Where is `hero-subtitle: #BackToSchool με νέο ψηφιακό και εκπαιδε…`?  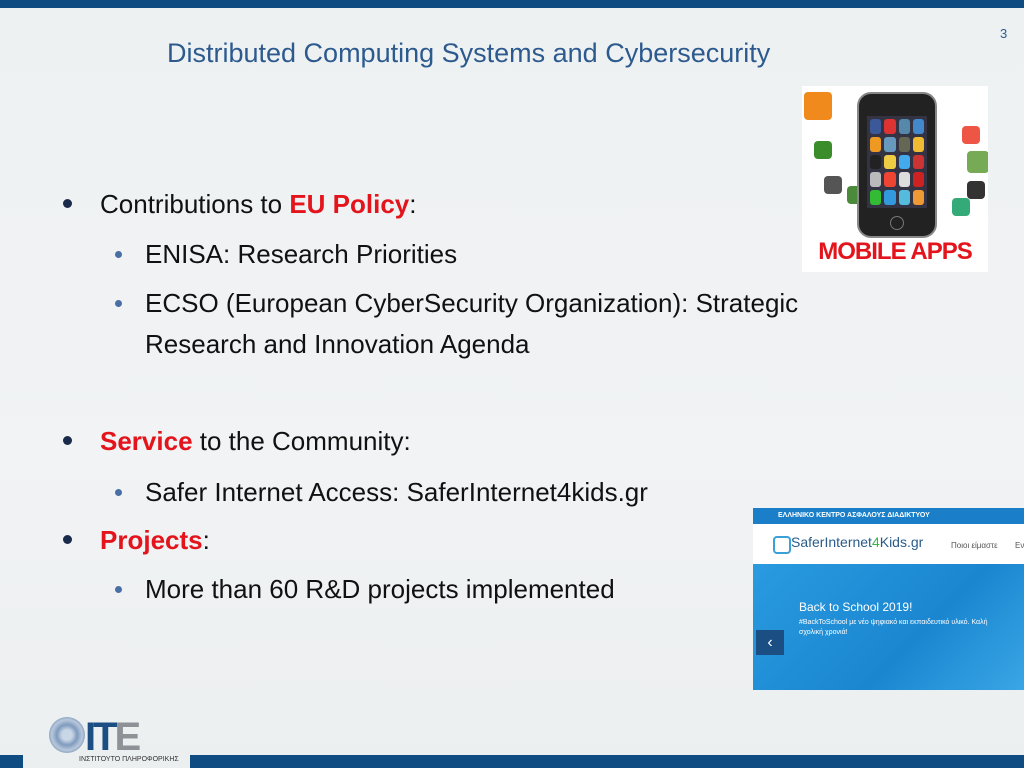 hero-subtitle: #BackToSchool με νέο ψηφιακό και εκπαιδε… is located at coordinates (893, 627).